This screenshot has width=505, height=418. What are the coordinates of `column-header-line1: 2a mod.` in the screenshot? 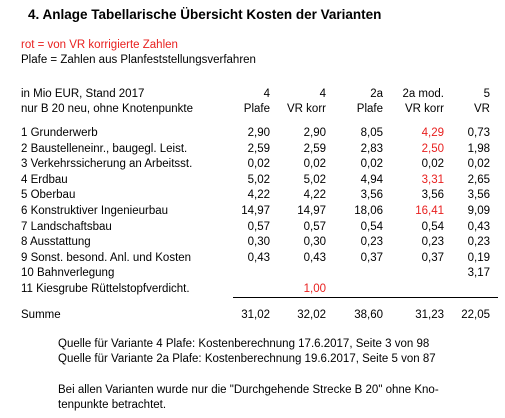 It's located at (423, 94).